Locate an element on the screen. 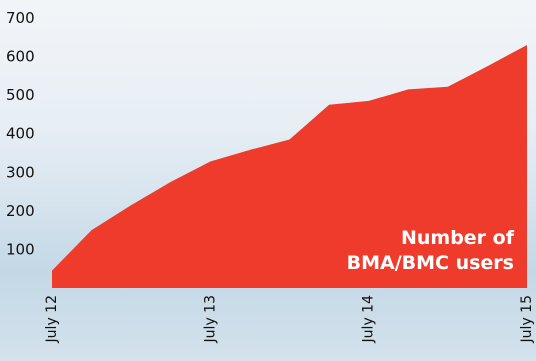 The width and height of the screenshot is (536, 361). x-tick-label: July 15 is located at coordinates (527, 319).